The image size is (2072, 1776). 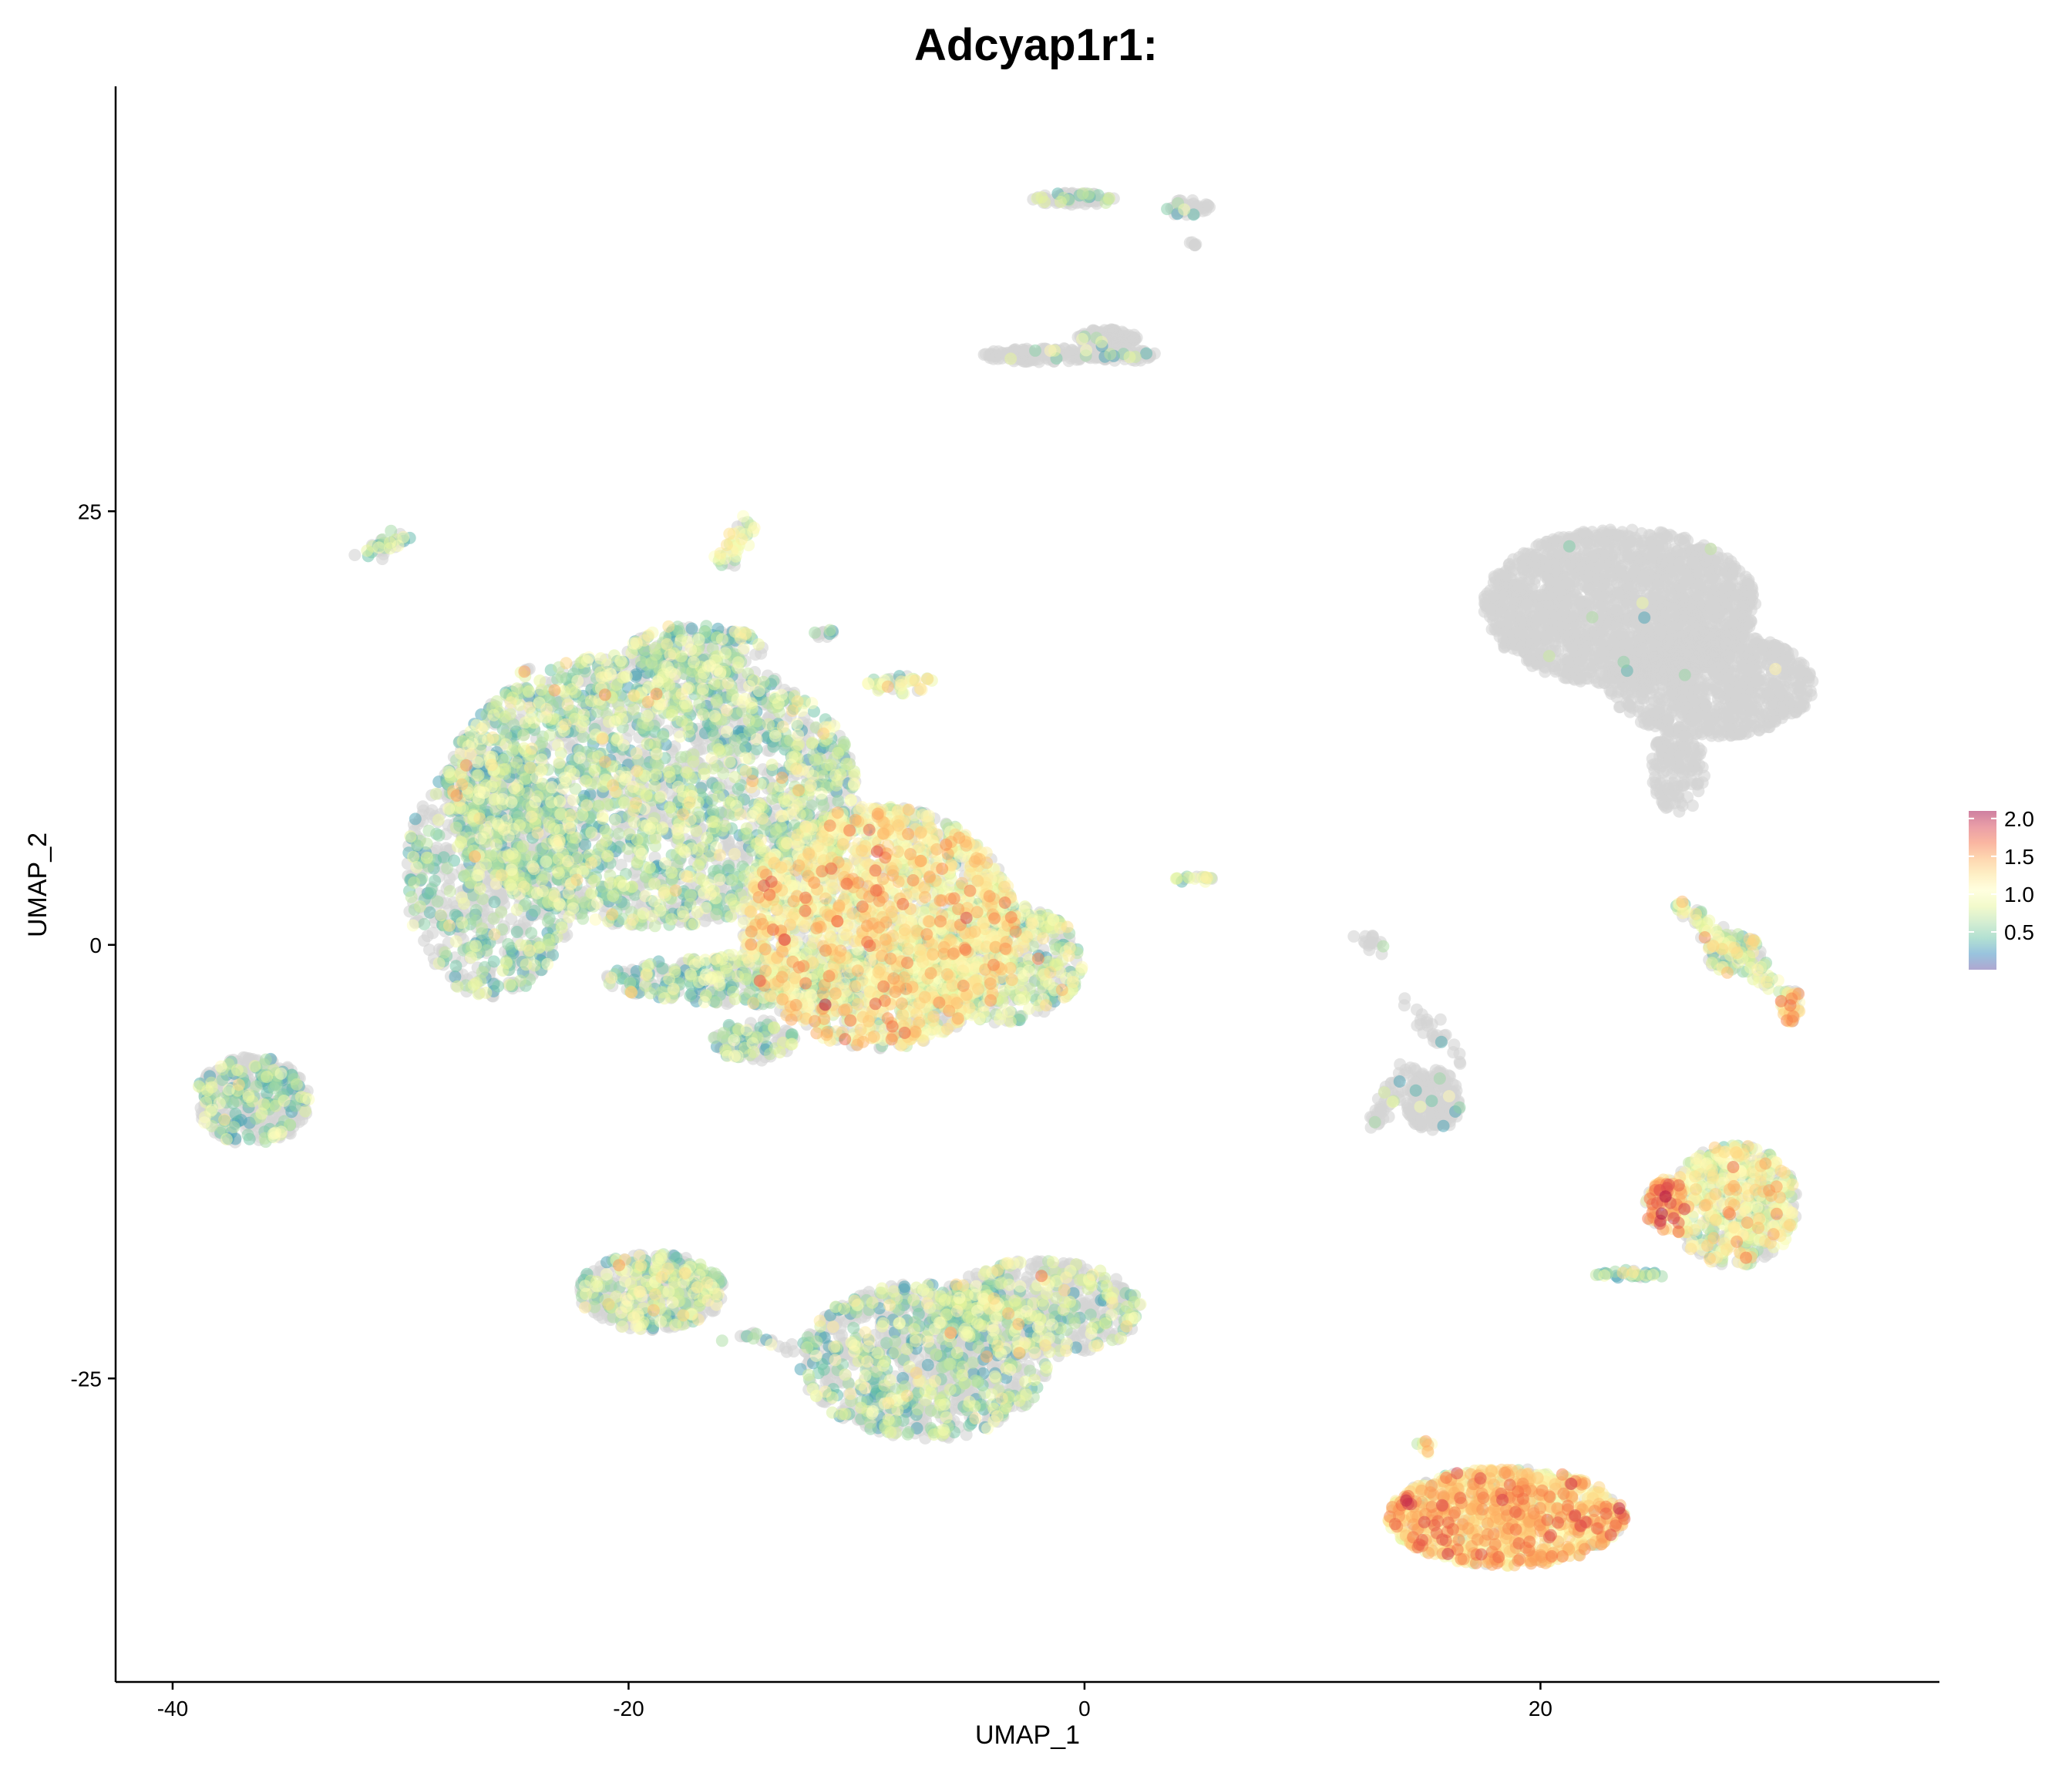 I want to click on chart-title: Adcyap1r1:, so click(x=1036, y=45).